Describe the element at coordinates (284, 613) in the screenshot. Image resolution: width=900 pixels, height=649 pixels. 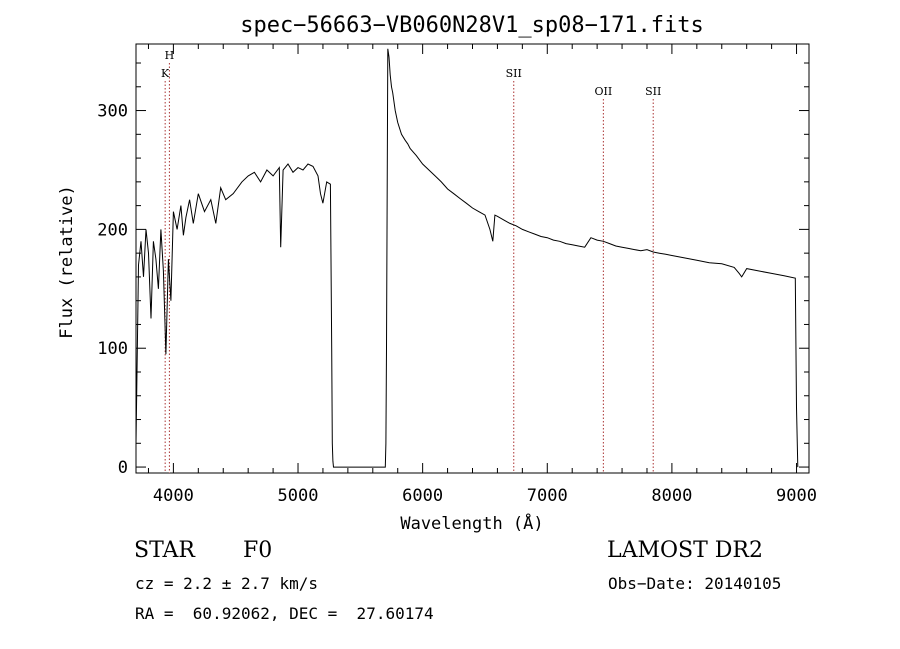
I see `coordinates: RA = 60.92062, DEC = 27.60174` at that location.